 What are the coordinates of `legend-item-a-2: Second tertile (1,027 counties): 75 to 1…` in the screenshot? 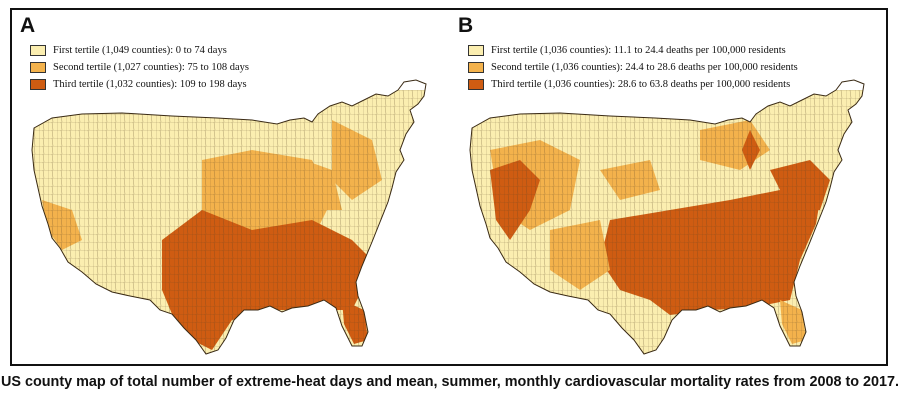 It's located at (139, 67).